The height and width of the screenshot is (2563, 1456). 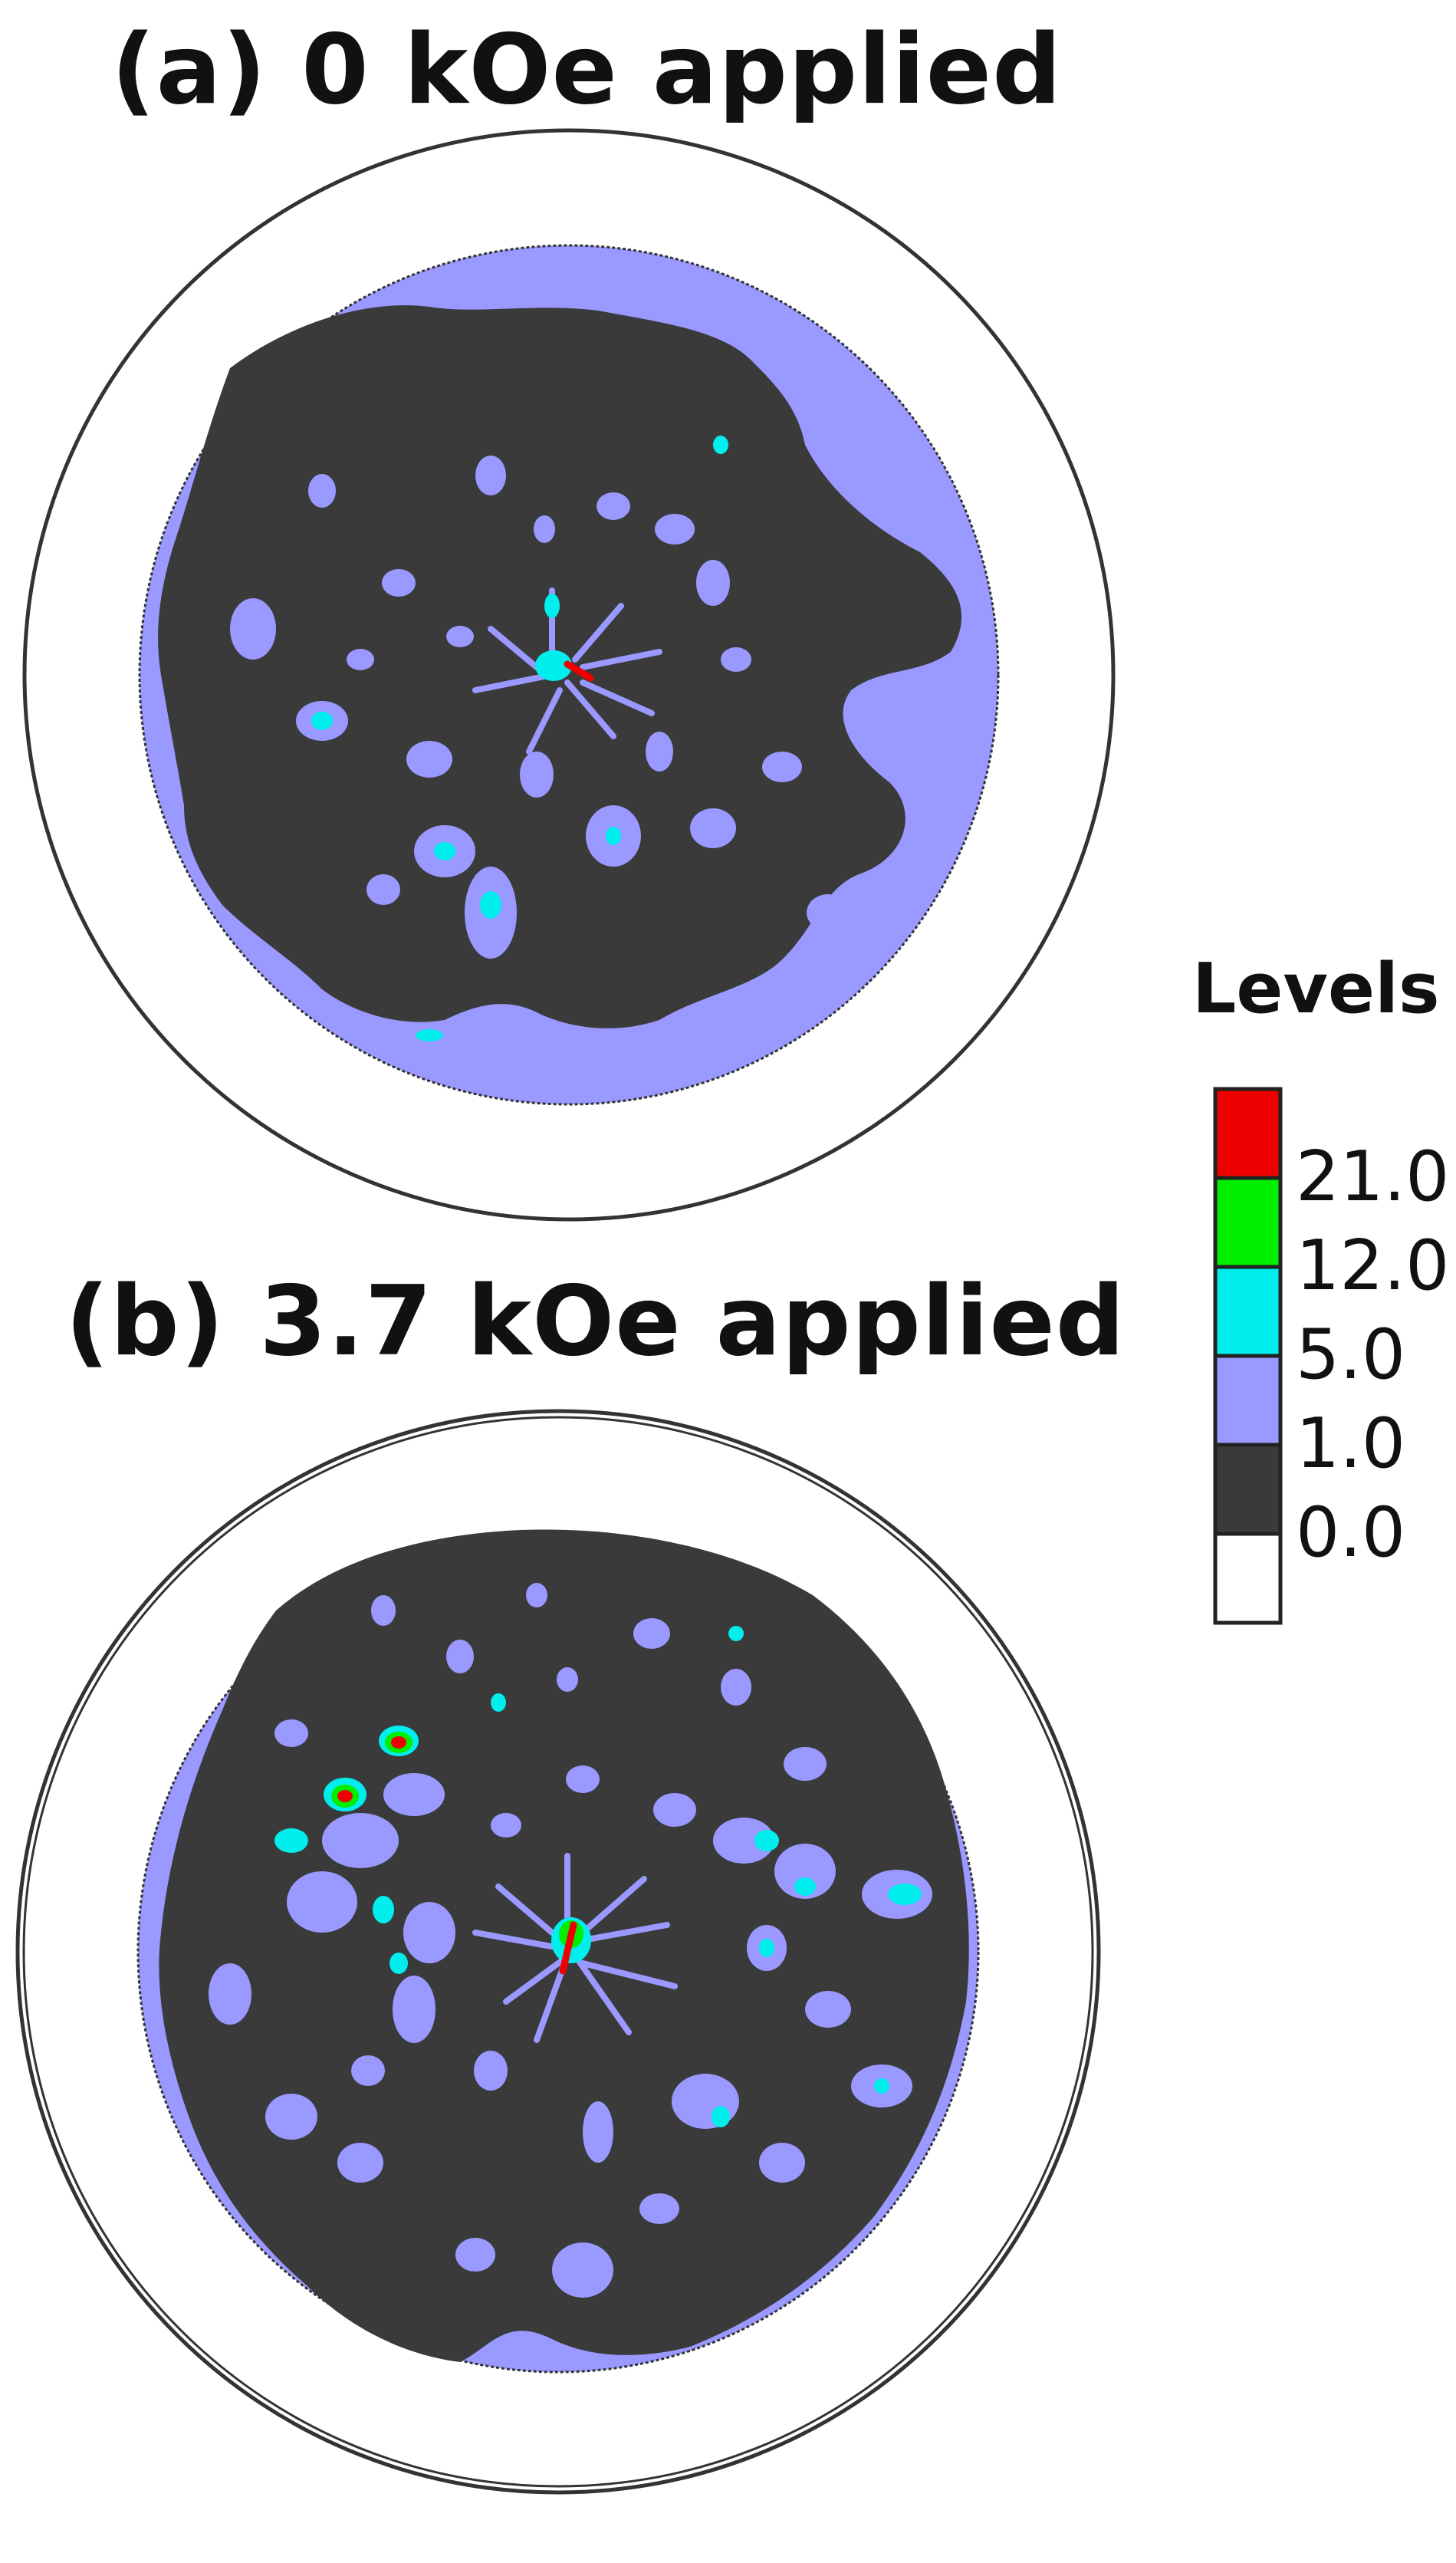 I want to click on pole-figure-a-patches, so click(x=540, y=707).